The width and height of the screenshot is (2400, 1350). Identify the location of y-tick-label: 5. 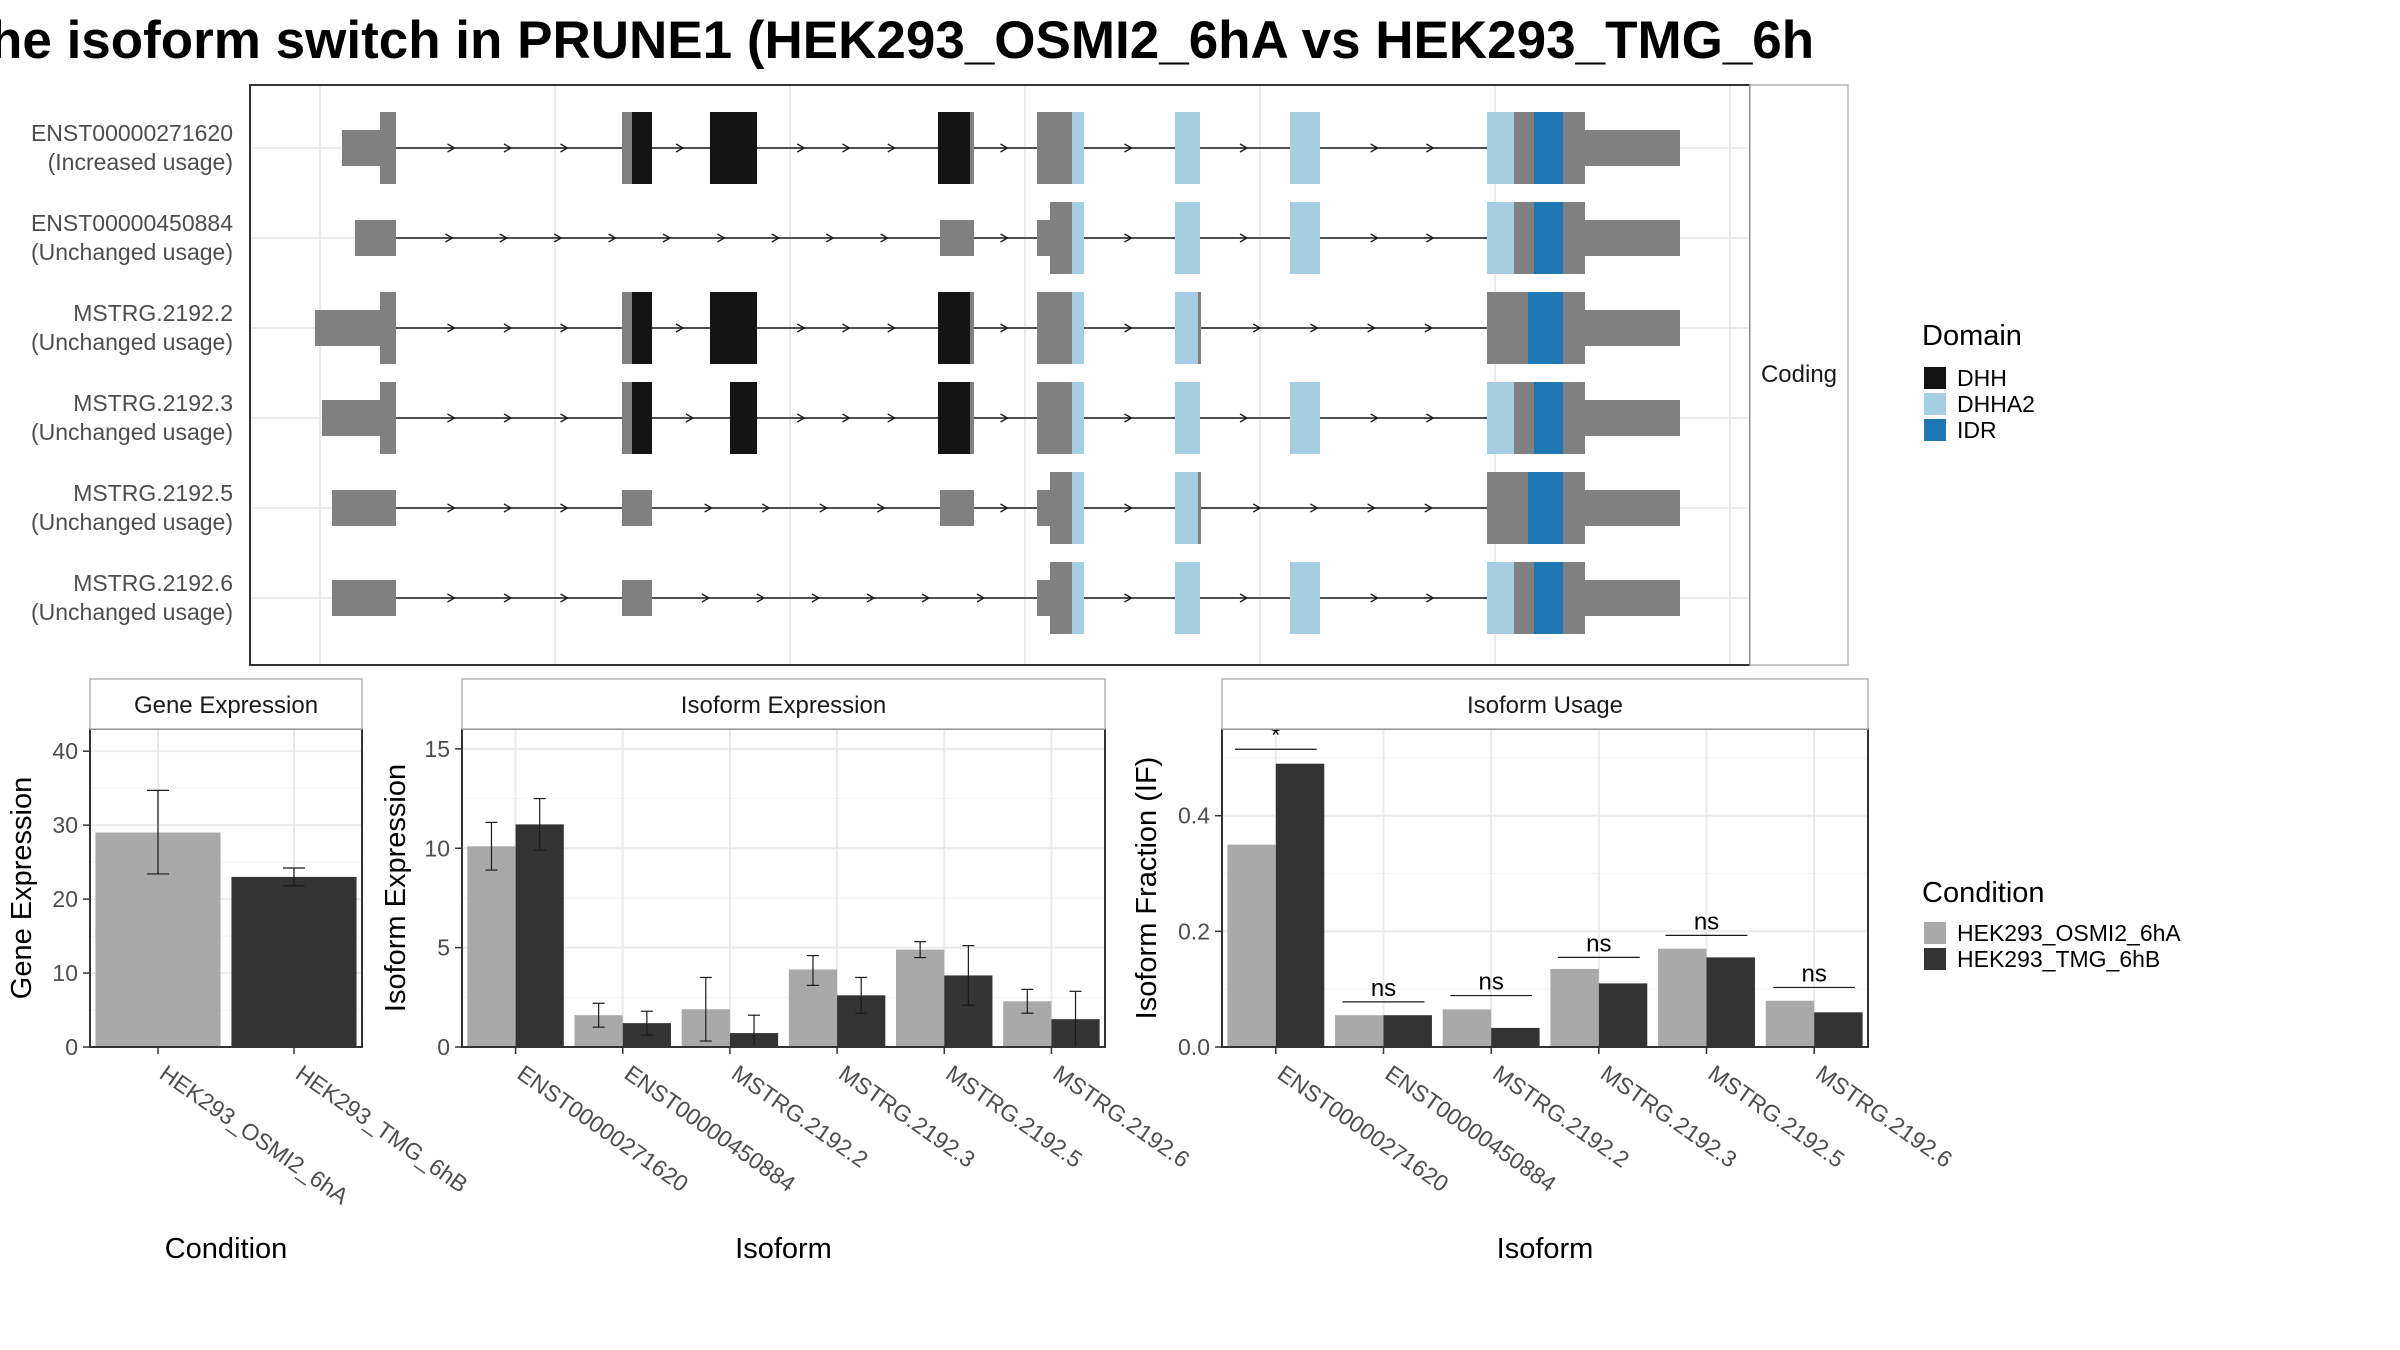
(443, 948).